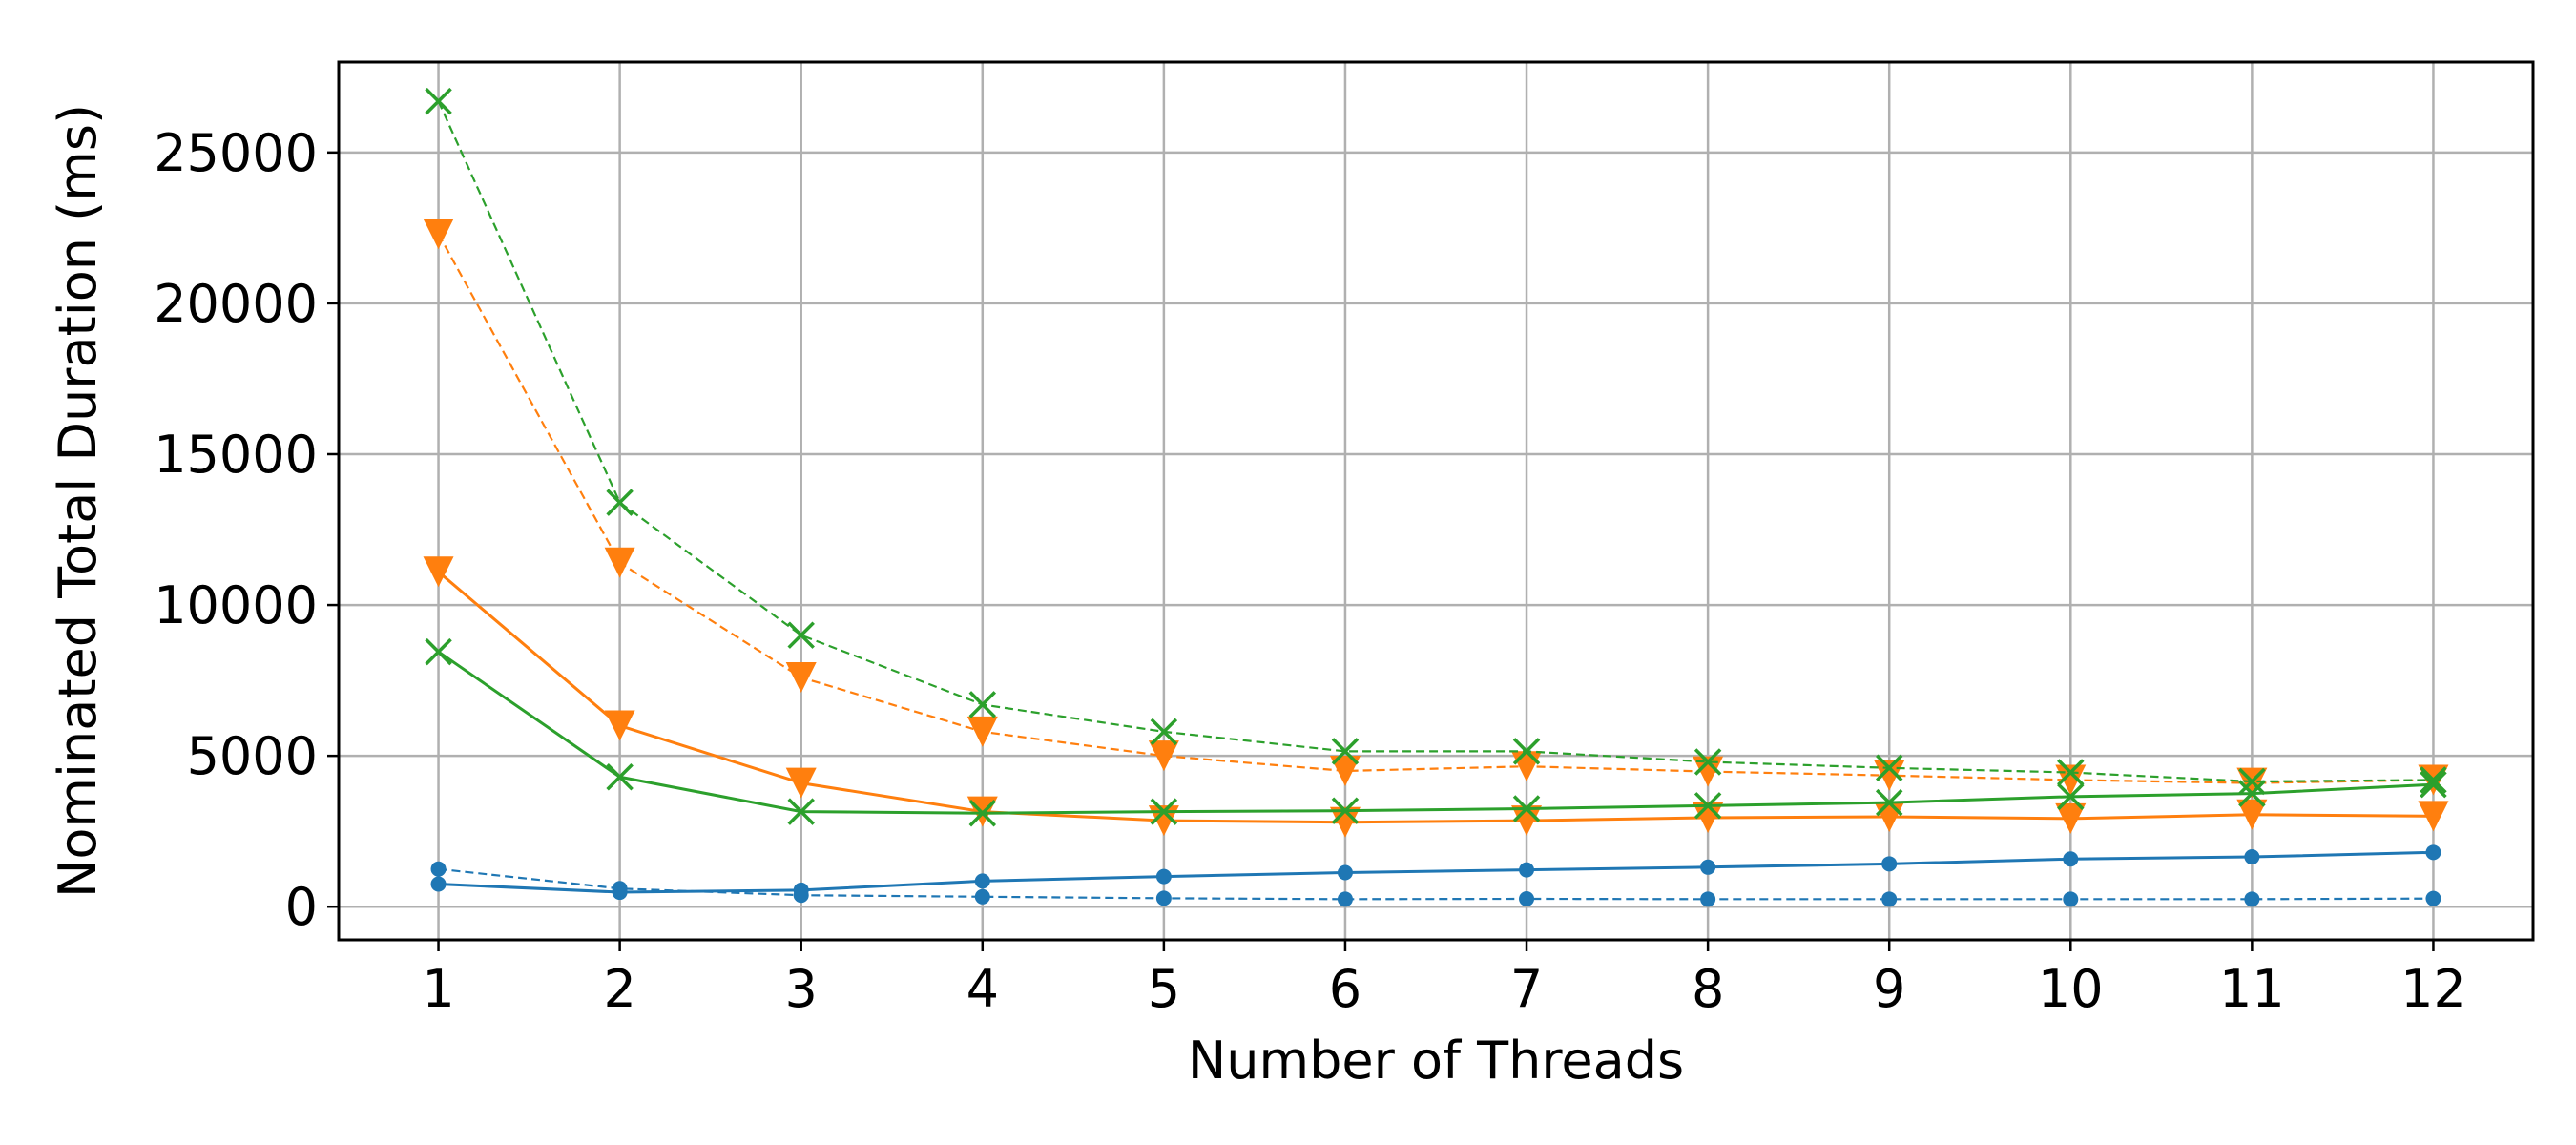 This screenshot has height=1145, width=2576. What do you see at coordinates (438, 989) in the screenshot?
I see `x-tick-label: 1` at bounding box center [438, 989].